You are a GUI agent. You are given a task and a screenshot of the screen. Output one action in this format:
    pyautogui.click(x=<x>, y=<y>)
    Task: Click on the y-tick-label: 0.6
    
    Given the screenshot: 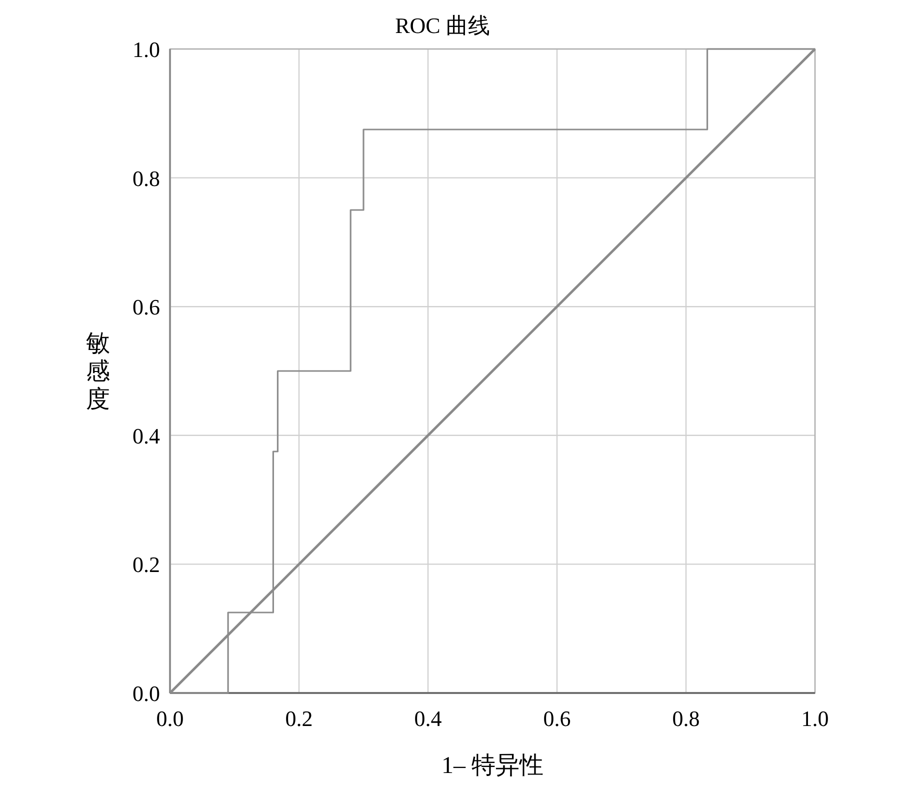 What is the action you would take?
    pyautogui.click(x=146, y=307)
    